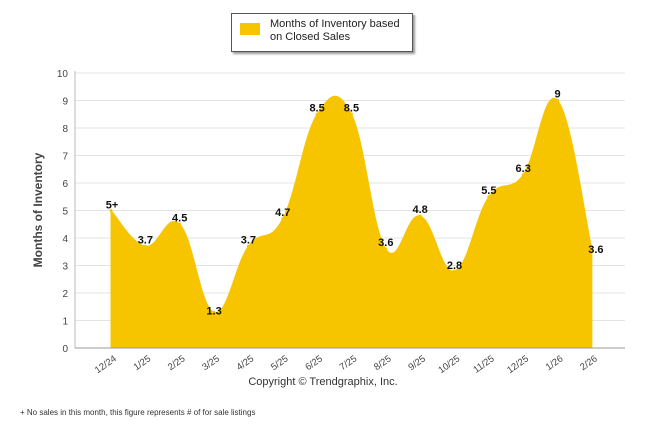 This screenshot has height=434, width=646. What do you see at coordinates (420, 210) in the screenshot?
I see `data-label: 4.8` at bounding box center [420, 210].